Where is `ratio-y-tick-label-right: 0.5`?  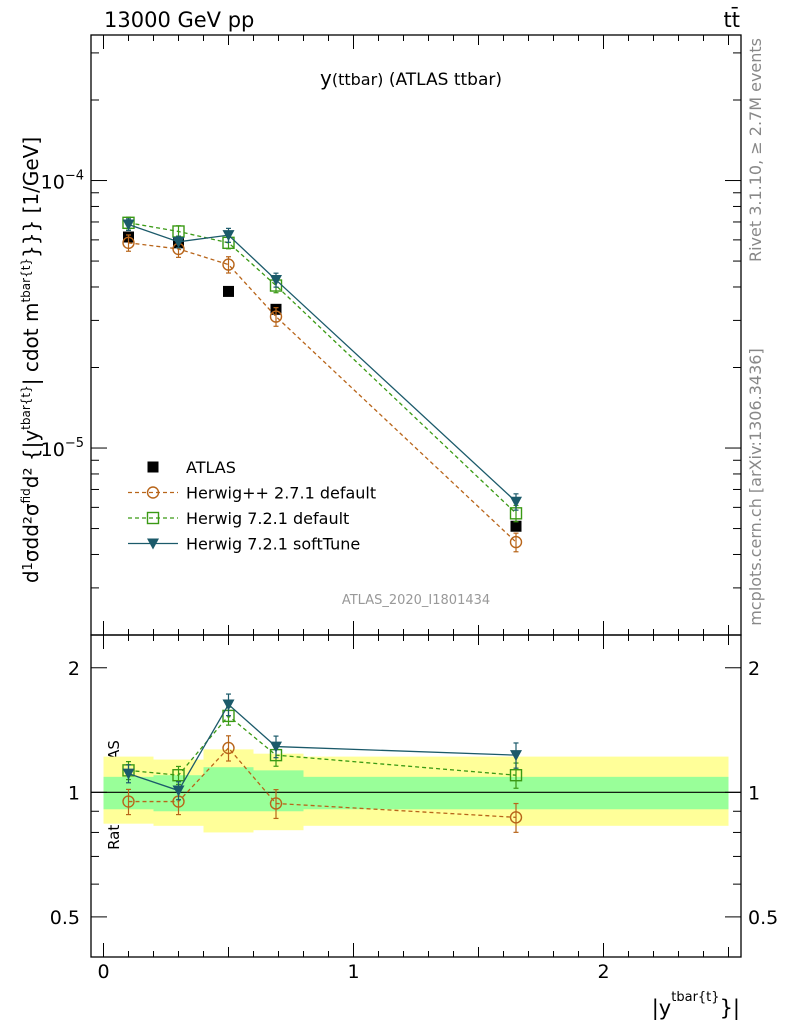 ratio-y-tick-label-right: 0.5 is located at coordinates (763, 918).